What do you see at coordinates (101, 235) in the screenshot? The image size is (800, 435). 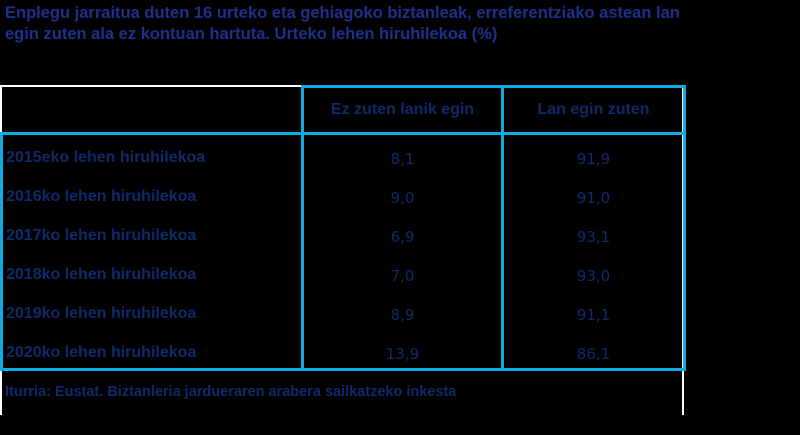 I see `row-label: 2017ko lehen hiruhilekoa` at bounding box center [101, 235].